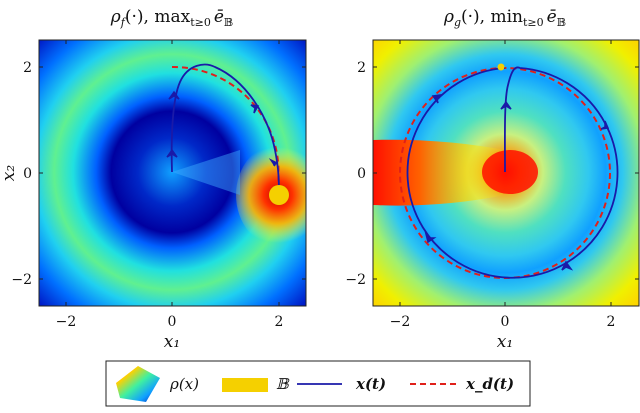 This screenshot has width=640, height=413. Describe the element at coordinates (9, 173) in the screenshot. I see `left-ylabel: x₂` at that location.